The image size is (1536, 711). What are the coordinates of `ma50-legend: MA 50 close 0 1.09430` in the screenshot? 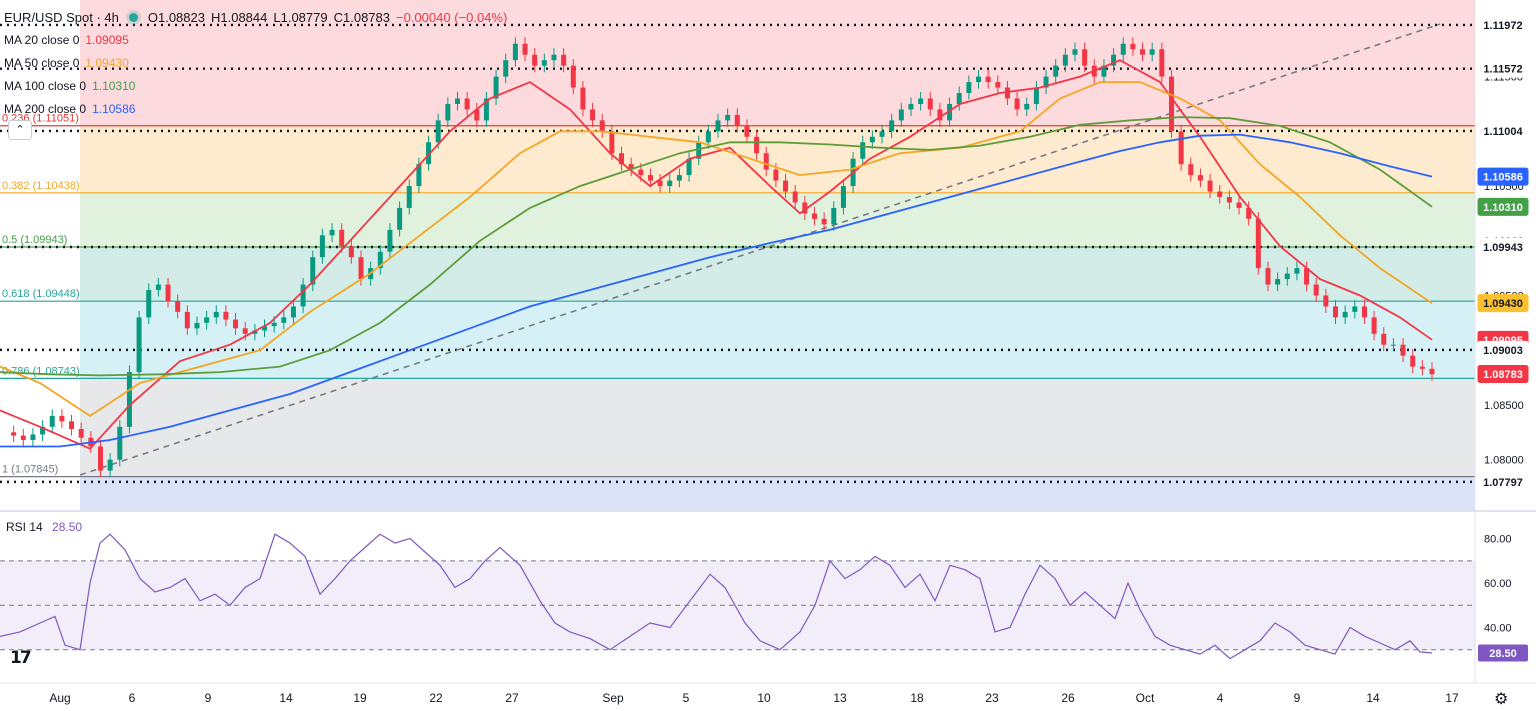 It's located at (255, 63).